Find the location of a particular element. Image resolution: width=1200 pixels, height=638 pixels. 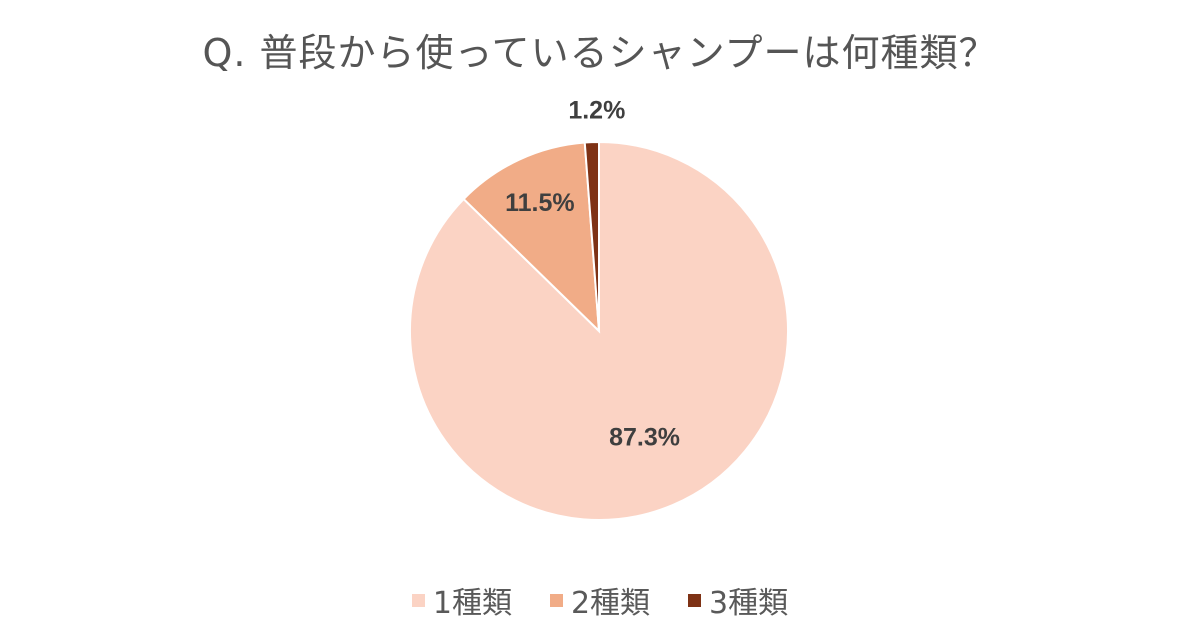

pie-data-labels: 87.3% 11.5% 1.2% is located at coordinates (592, 273).